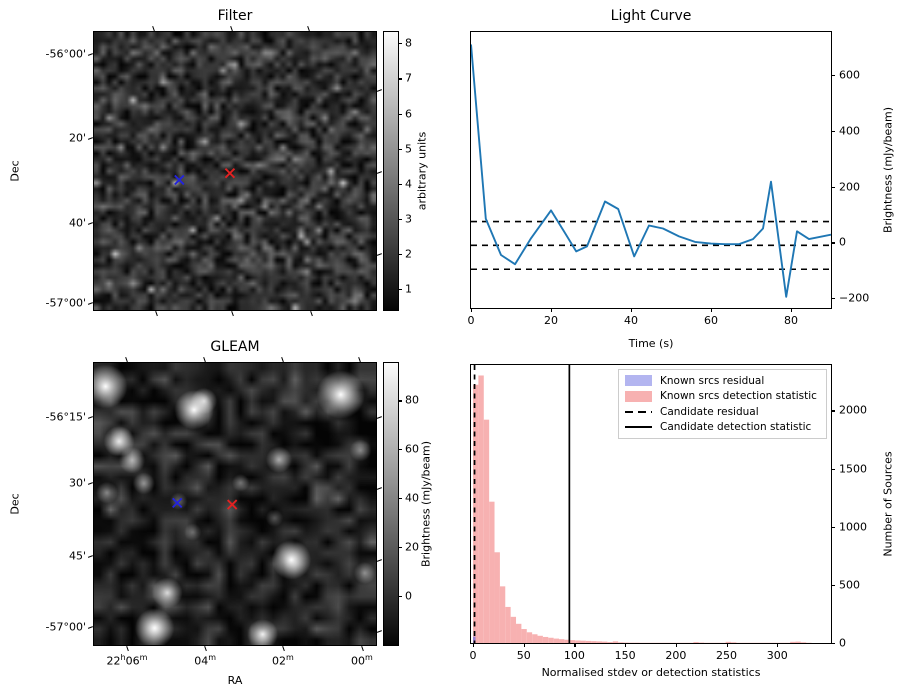  What do you see at coordinates (66, 54) in the screenshot?
I see `y-tick-label: -56°00'` at bounding box center [66, 54].